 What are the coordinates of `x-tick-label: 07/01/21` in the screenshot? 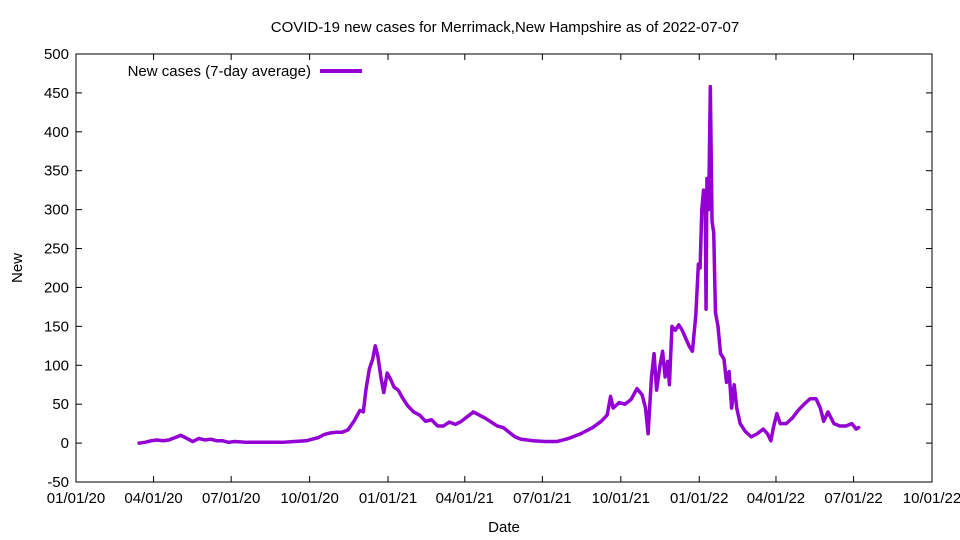 It's located at (542, 498).